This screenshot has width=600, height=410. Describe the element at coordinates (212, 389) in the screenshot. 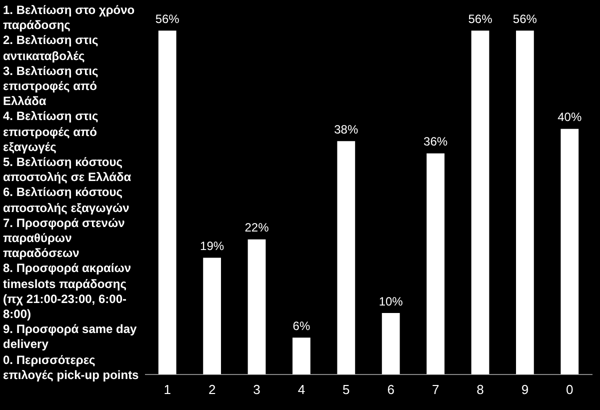

I see `x-tick-label: 2` at that location.